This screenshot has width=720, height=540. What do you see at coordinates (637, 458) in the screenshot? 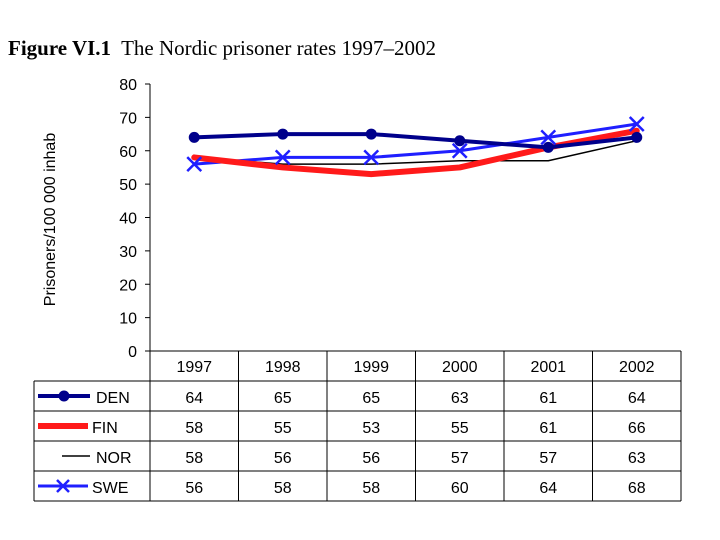
I see `data-label-nor: 63` at bounding box center [637, 458].